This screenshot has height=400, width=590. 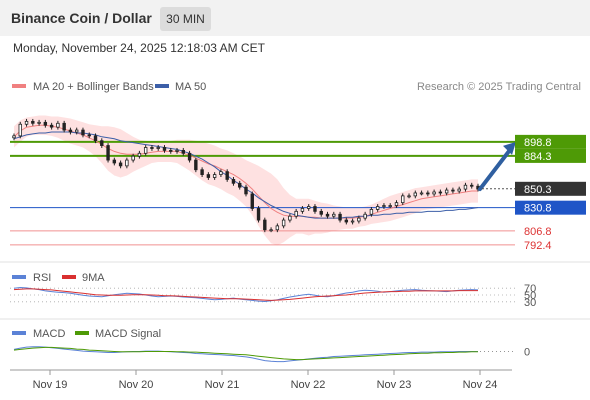 What do you see at coordinates (538, 157) in the screenshot?
I see `price-tag-884.3: 884.3` at bounding box center [538, 157].